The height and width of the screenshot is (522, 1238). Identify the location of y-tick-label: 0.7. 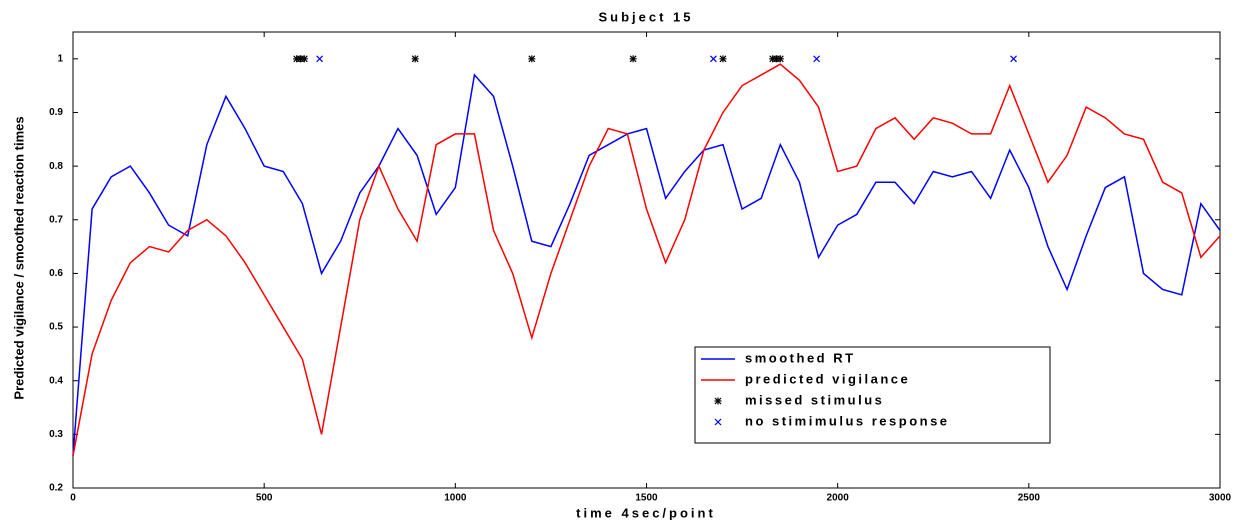
(56, 219).